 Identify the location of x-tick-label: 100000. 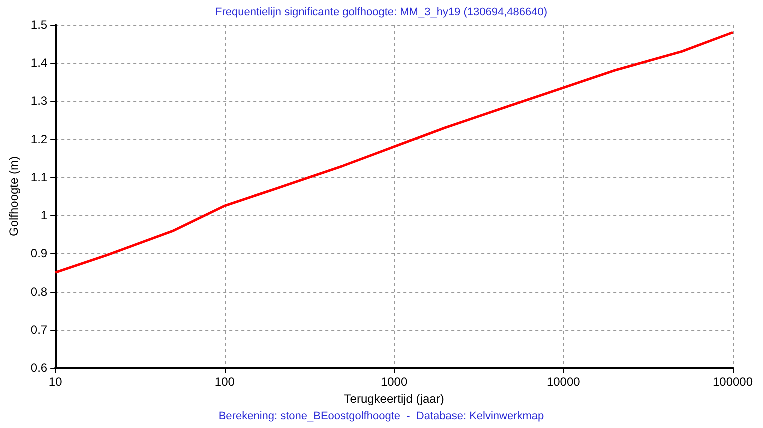
(733, 382).